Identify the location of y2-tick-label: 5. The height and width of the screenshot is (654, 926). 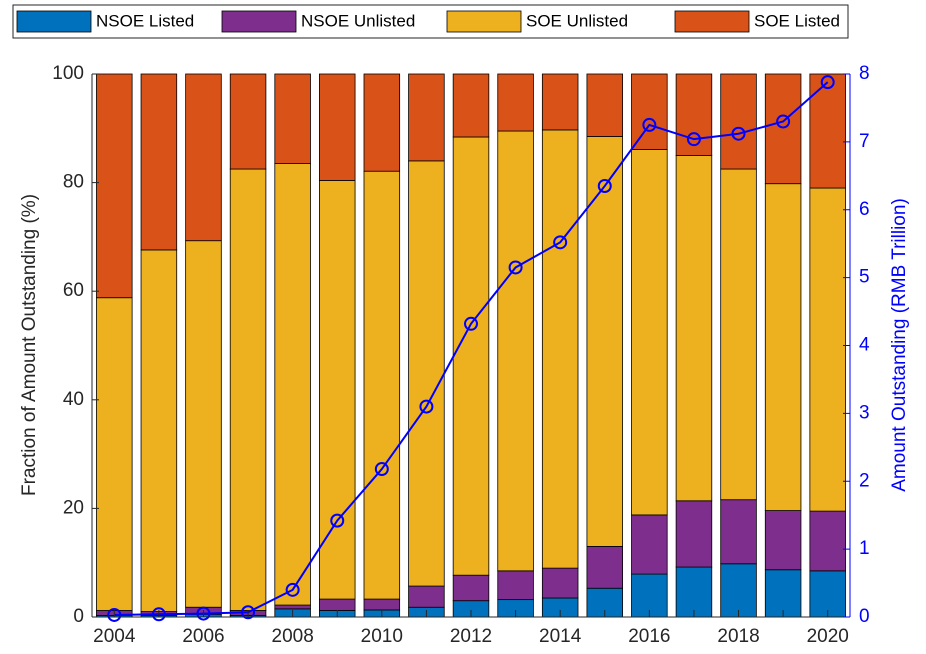
(864, 277).